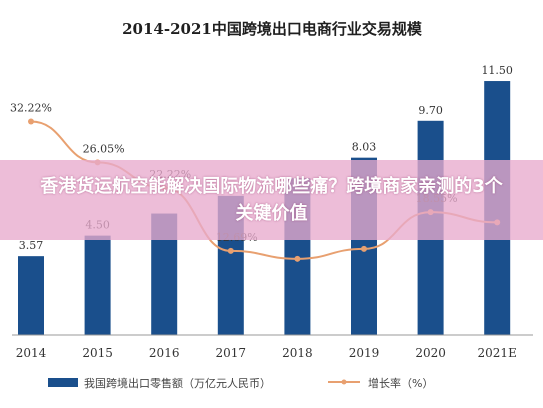 This screenshot has width=543, height=408. I want to click on legend-bar-label: 我国跨境出口零售额（万亿元人民币）, so click(177, 383).